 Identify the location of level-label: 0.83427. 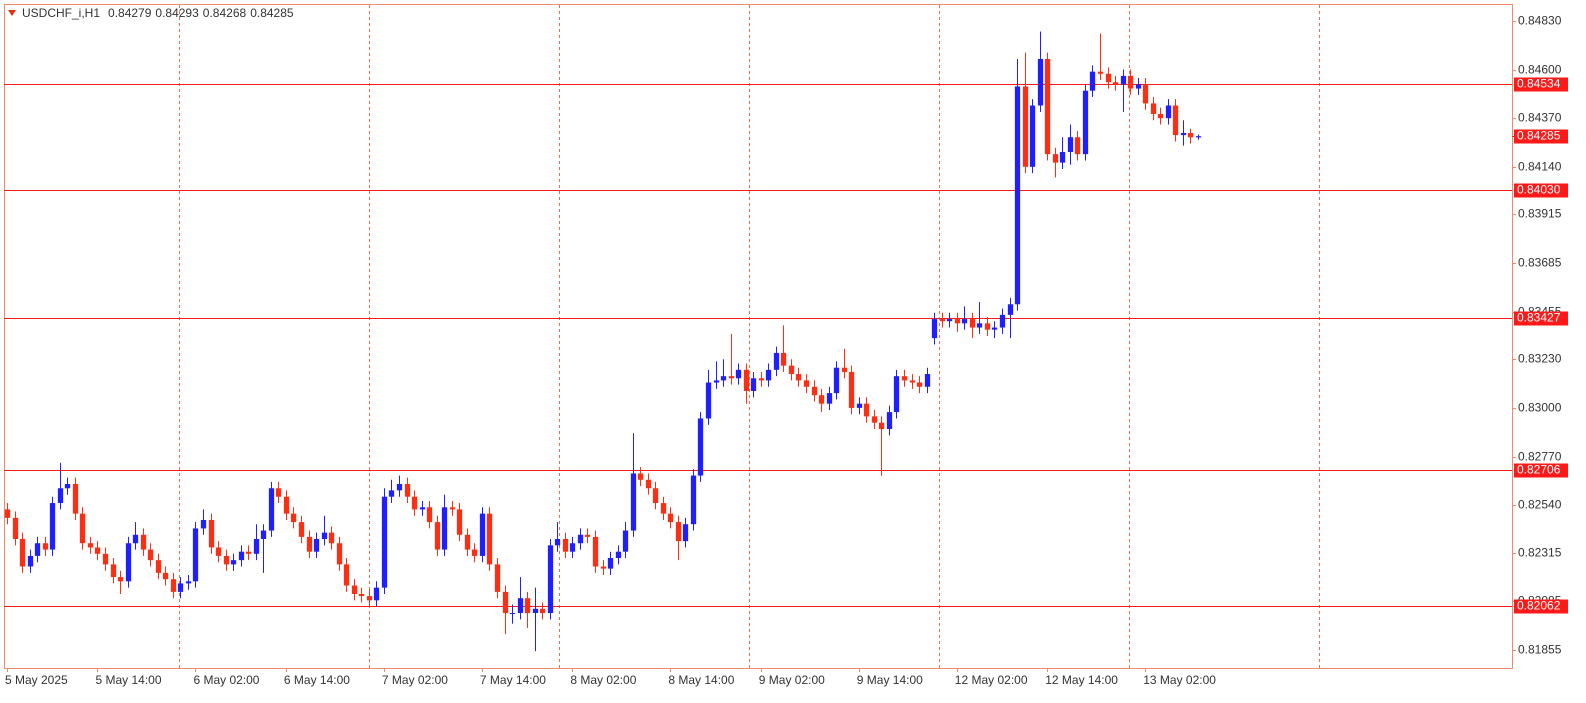
(1539, 318).